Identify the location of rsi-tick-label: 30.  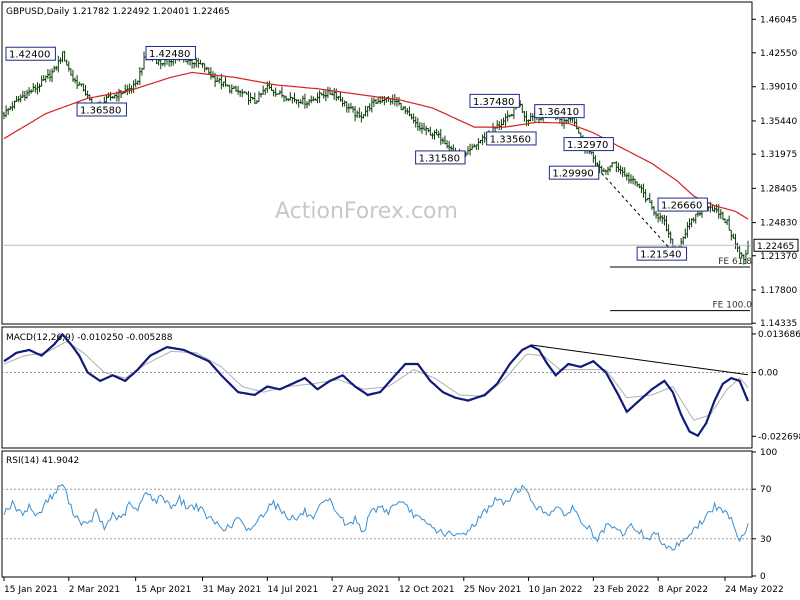
(766, 540).